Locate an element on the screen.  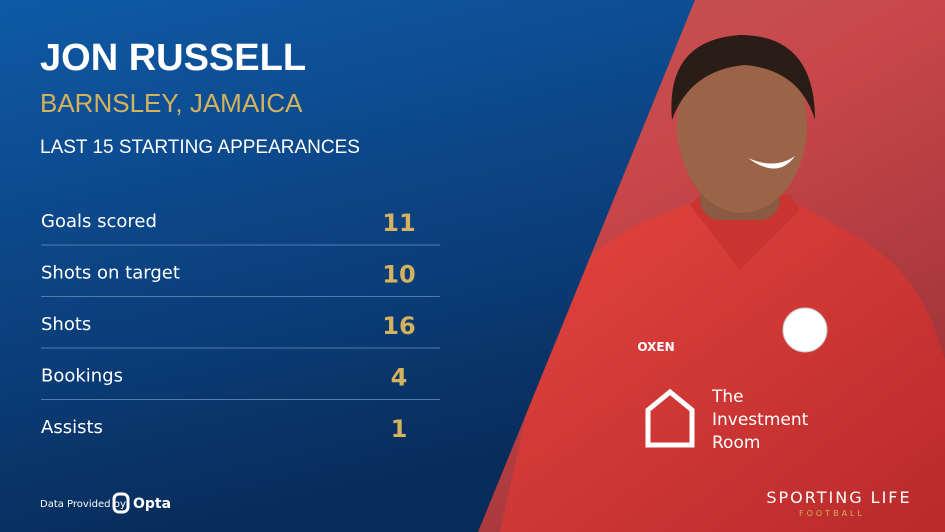
opta-logo is located at coordinates (121, 503).